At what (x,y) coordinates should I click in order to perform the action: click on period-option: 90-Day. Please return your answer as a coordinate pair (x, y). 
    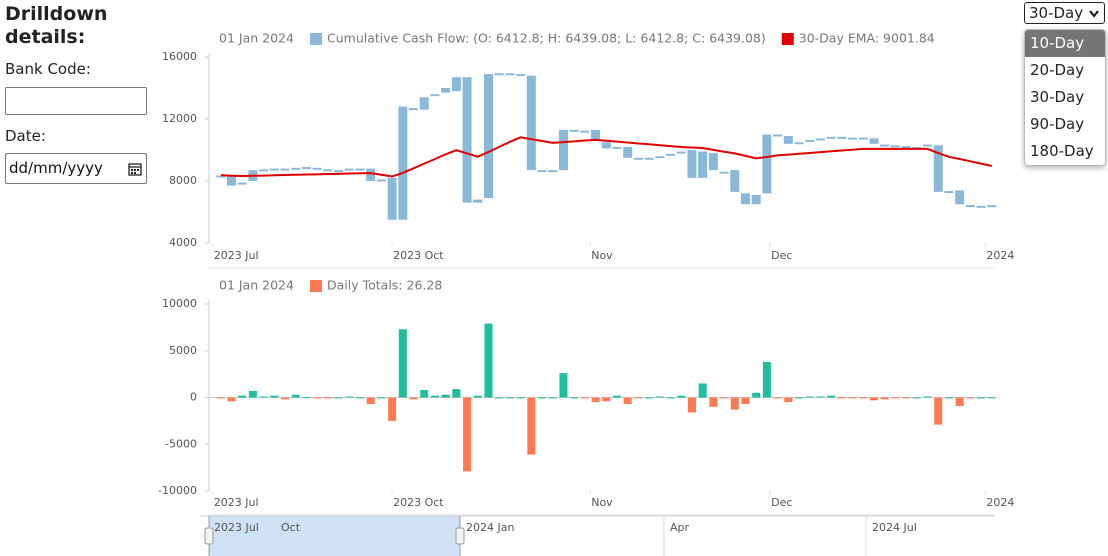
    Looking at the image, I should click on (1057, 124).